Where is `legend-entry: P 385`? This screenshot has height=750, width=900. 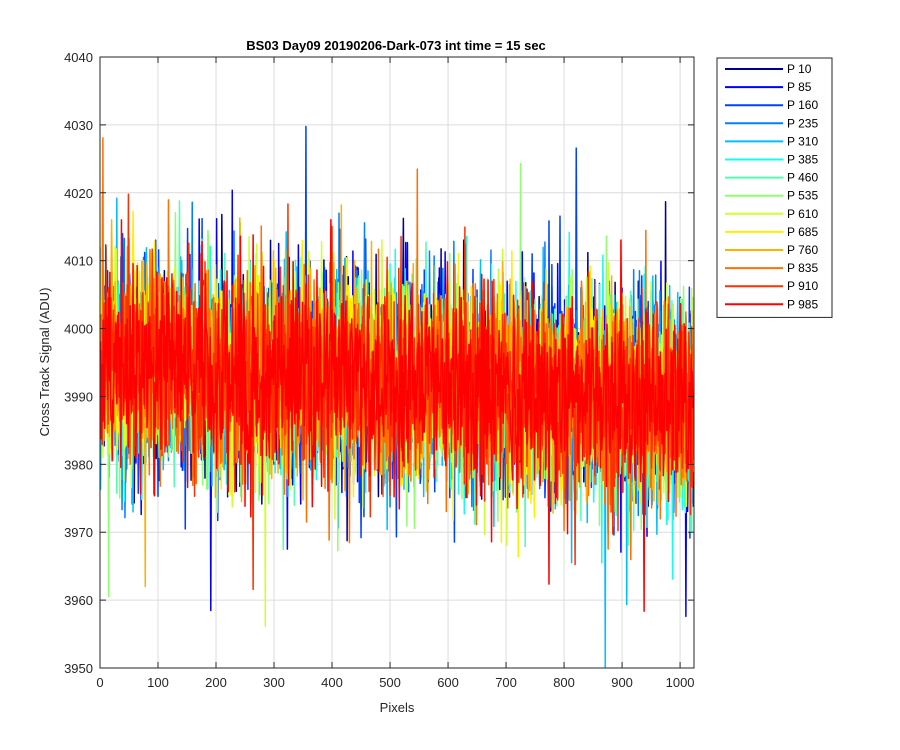
legend-entry: P 385 is located at coordinates (802, 160).